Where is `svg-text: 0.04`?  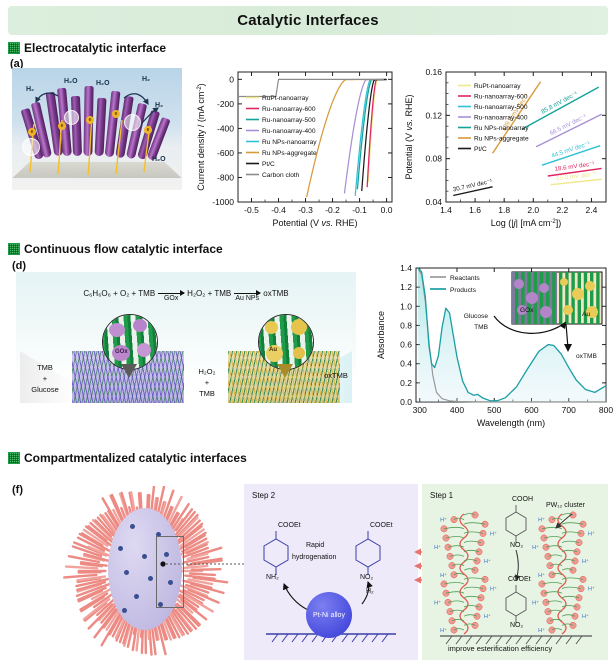
svg-text: 0.04 is located at coordinates (433, 202).